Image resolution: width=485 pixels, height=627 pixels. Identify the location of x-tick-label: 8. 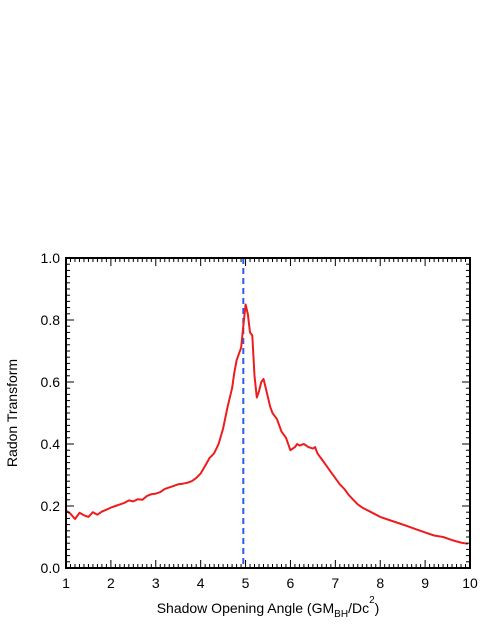
(380, 583).